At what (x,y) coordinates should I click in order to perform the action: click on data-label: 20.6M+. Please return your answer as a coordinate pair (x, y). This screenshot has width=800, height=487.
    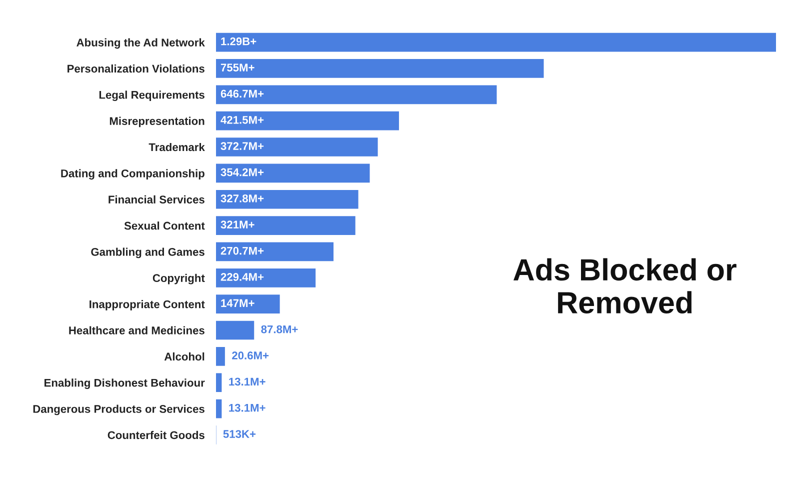
    Looking at the image, I should click on (250, 356).